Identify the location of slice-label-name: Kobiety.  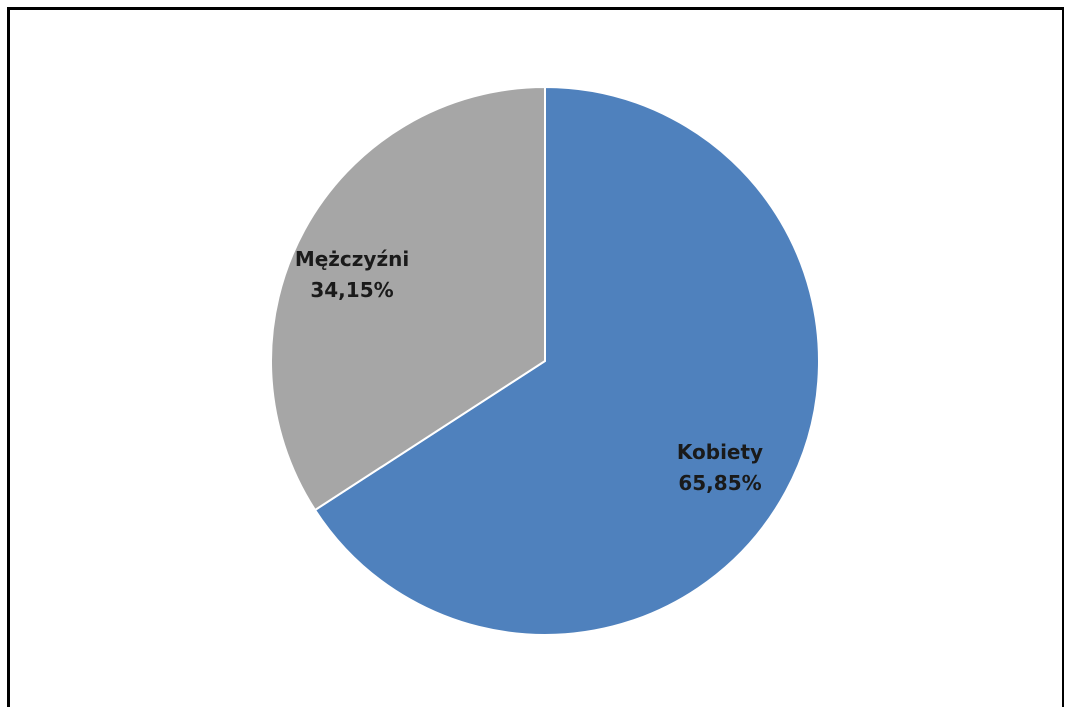
(720, 452).